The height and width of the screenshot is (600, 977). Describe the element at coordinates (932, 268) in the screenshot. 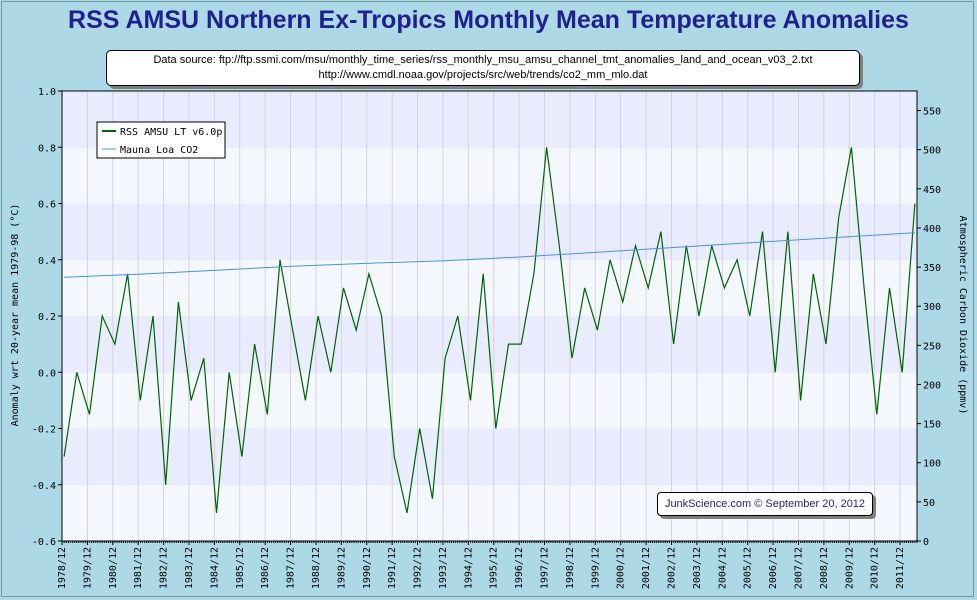

I see `y2-tick-label: 350` at that location.